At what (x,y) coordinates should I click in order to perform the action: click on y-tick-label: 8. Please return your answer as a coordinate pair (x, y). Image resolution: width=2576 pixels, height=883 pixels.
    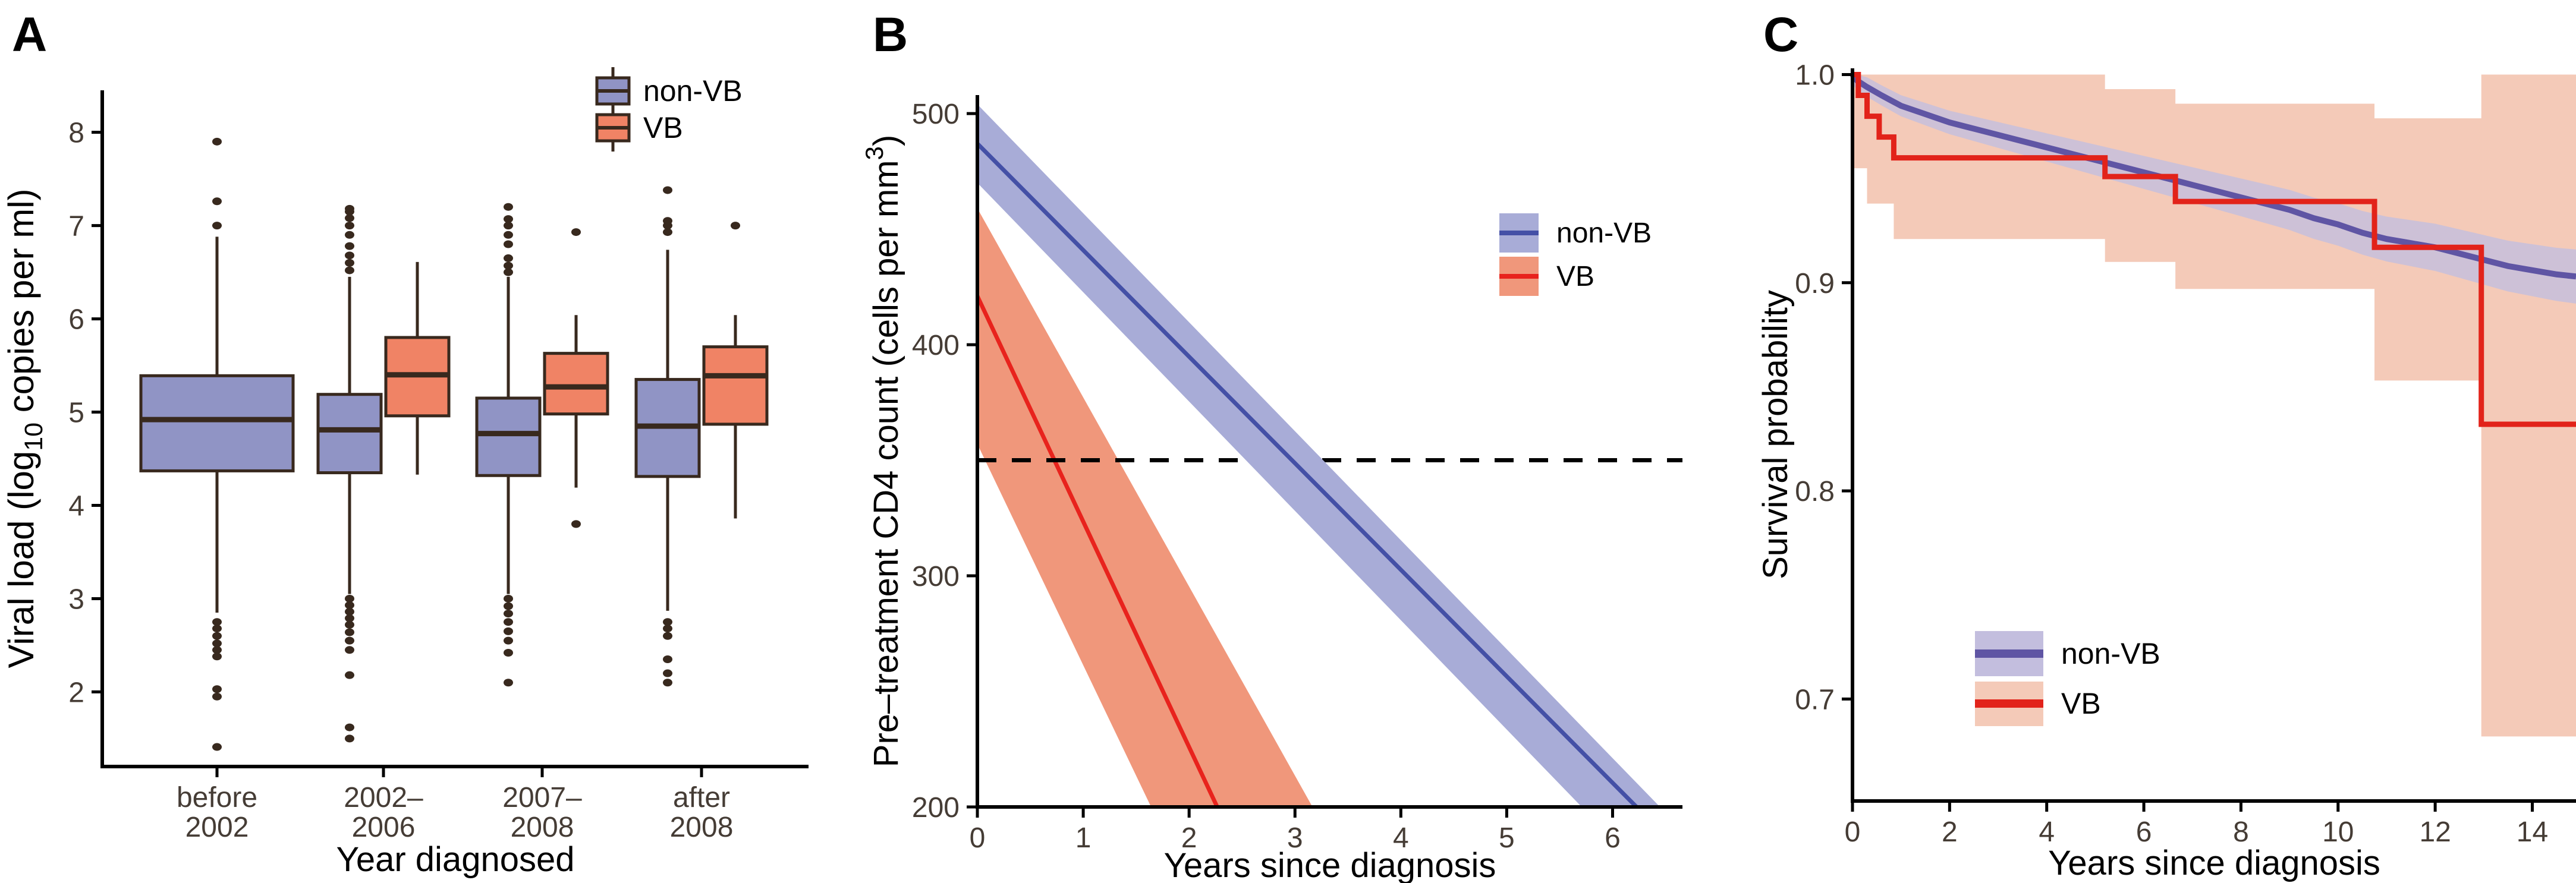
    Looking at the image, I should click on (76, 134).